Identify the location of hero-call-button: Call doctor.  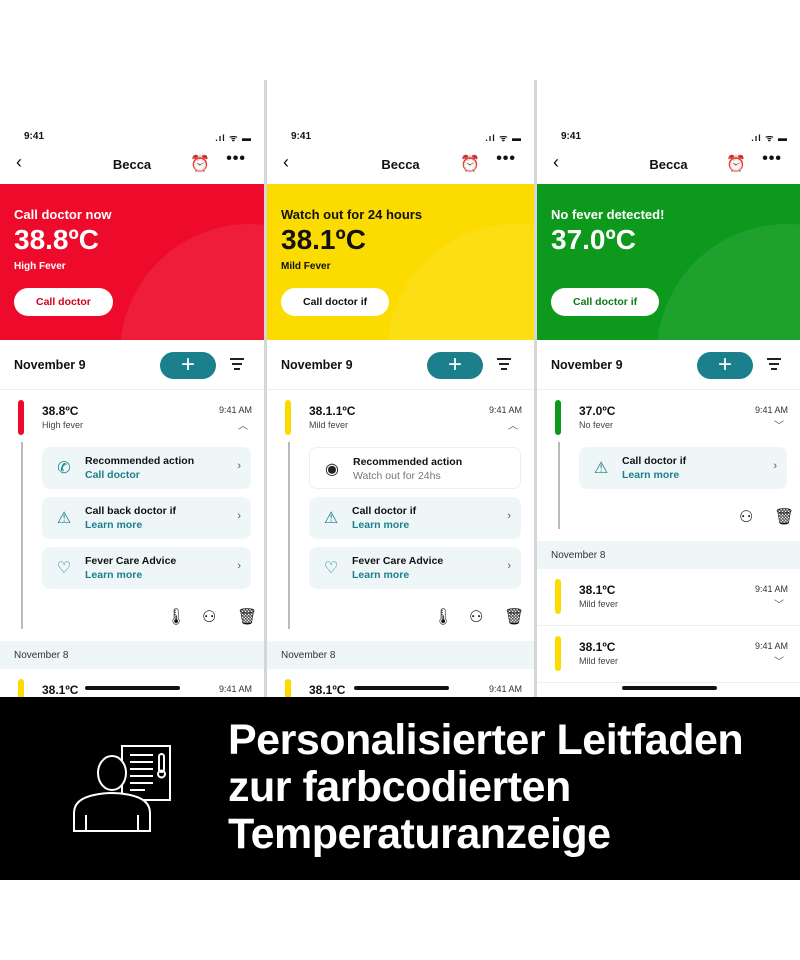
(63, 302).